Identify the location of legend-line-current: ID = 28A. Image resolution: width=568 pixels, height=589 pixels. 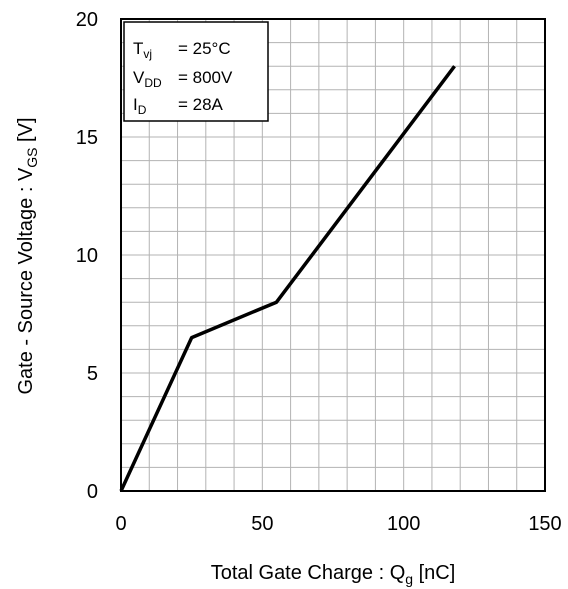
(178, 106).